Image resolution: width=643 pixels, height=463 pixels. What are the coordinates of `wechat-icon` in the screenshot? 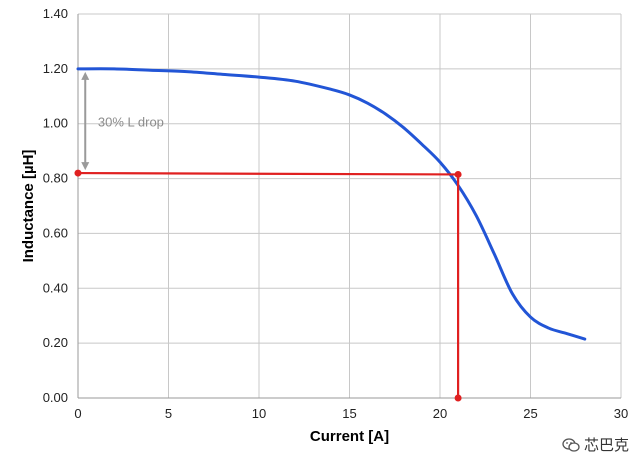 It's located at (571, 444).